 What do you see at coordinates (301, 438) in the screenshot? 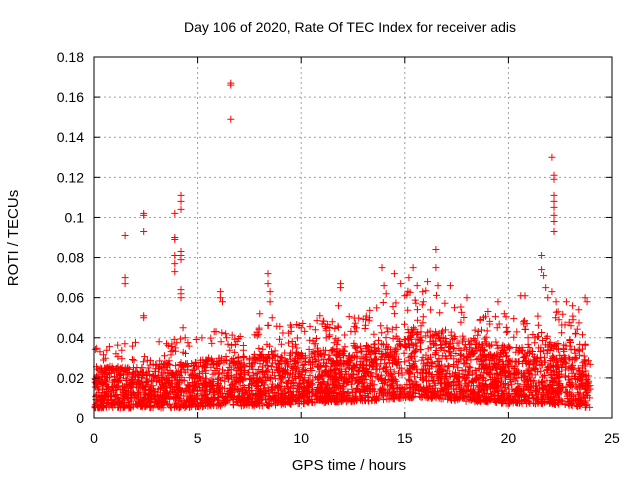
I see `x-tick-label: 10` at bounding box center [301, 438].